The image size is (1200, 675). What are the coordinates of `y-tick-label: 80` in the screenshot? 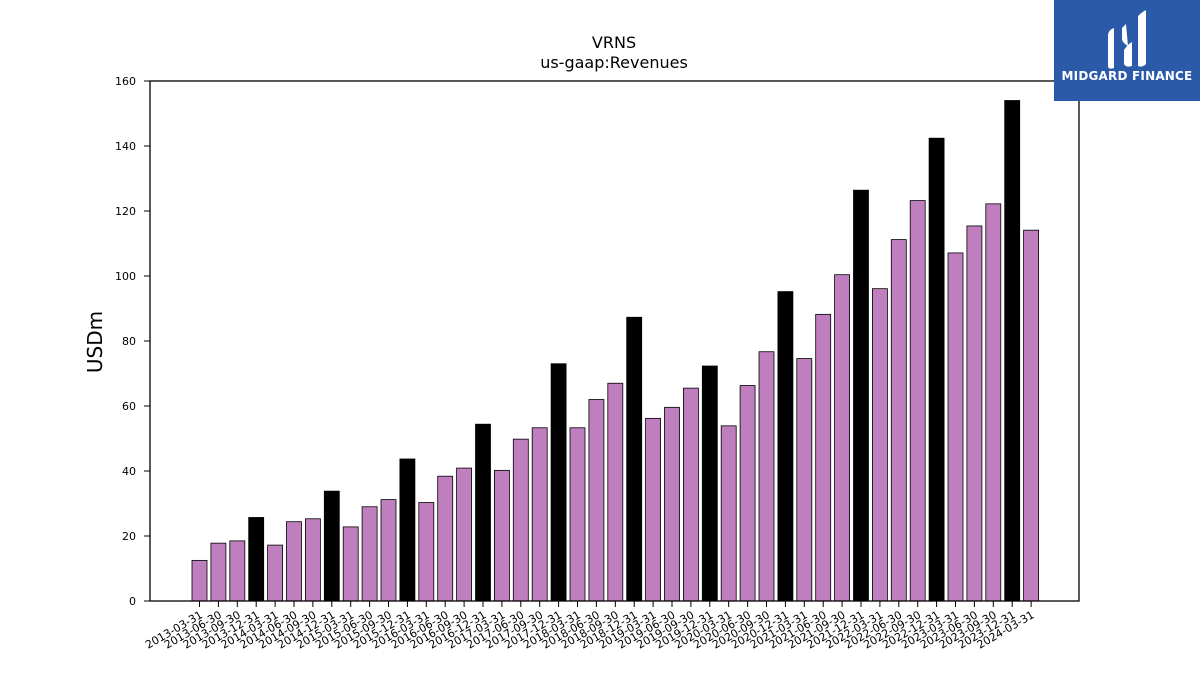 It's located at (129, 341).